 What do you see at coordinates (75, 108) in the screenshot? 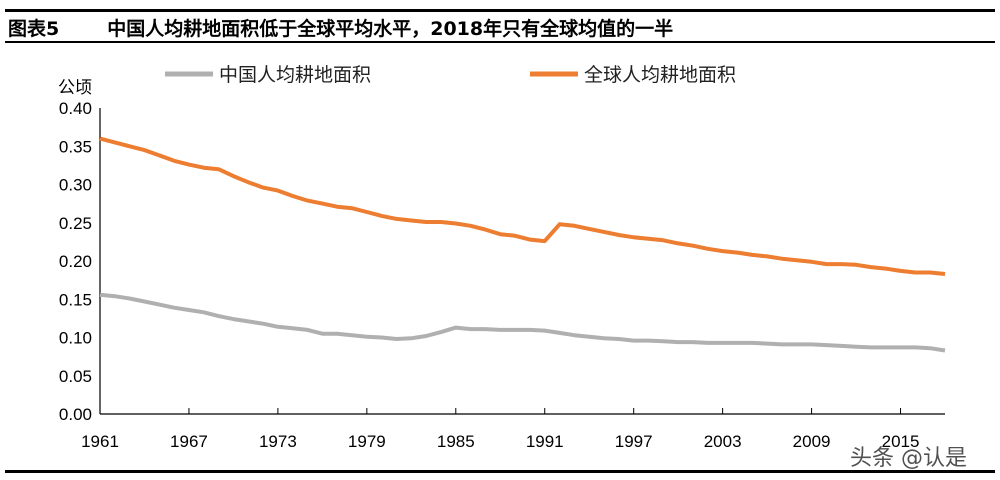
I see `y-tick-label: 0.40` at bounding box center [75, 108].